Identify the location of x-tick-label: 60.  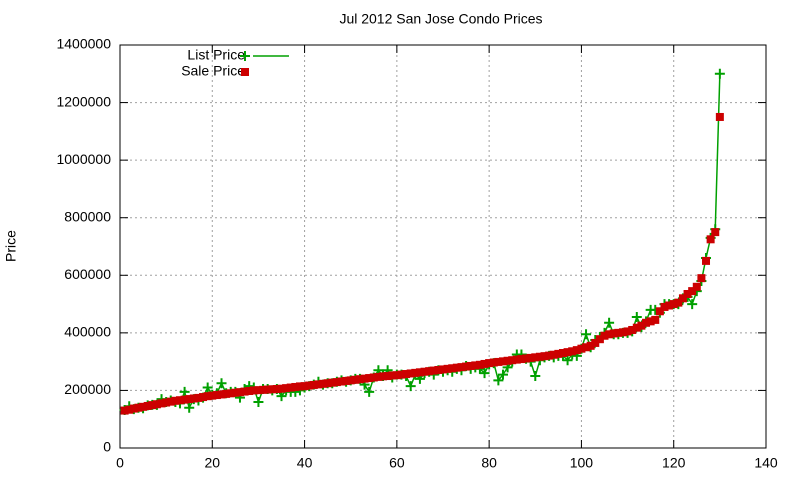
(397, 463).